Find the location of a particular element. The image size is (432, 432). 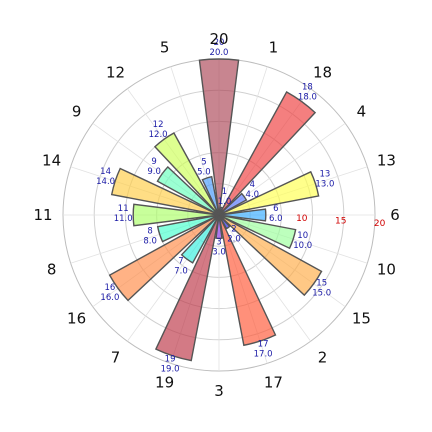

radial-ticks: 10 15 20 is located at coordinates (341, 221).